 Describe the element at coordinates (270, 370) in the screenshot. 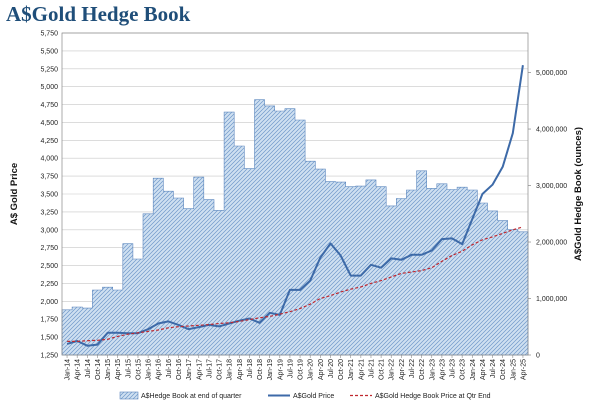

I see `x-tick-label: Jan-19` at that location.